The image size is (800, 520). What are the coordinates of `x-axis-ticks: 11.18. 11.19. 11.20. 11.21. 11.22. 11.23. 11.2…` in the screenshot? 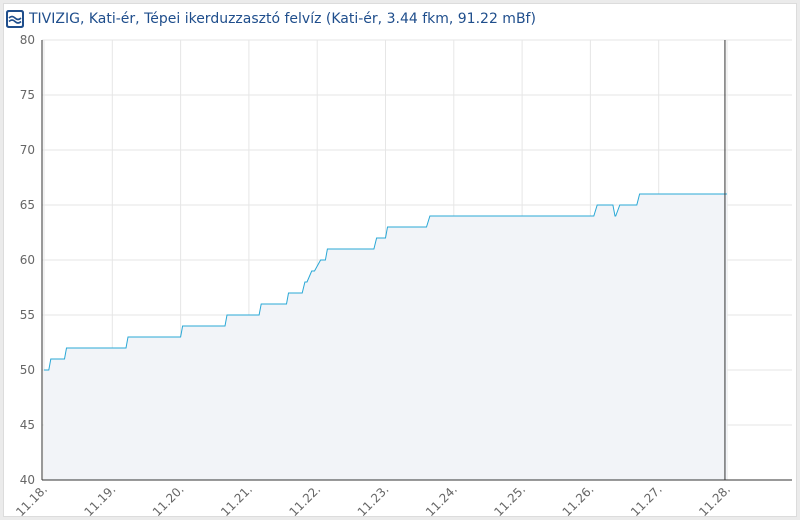 It's located at (373, 500).